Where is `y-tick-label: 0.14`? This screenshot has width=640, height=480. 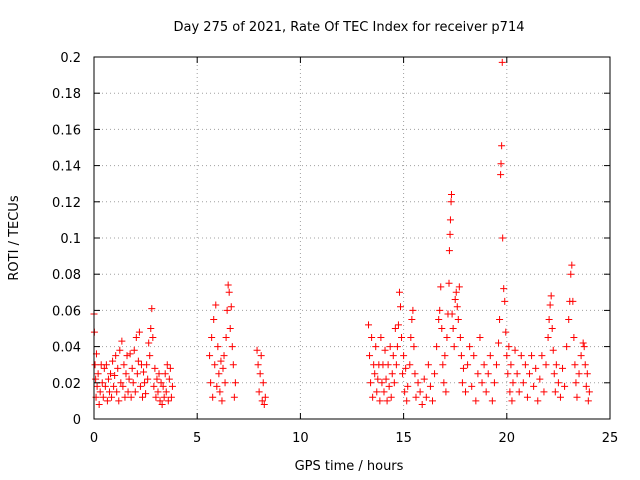 y-tick-label: 0.14 is located at coordinates (66, 167).